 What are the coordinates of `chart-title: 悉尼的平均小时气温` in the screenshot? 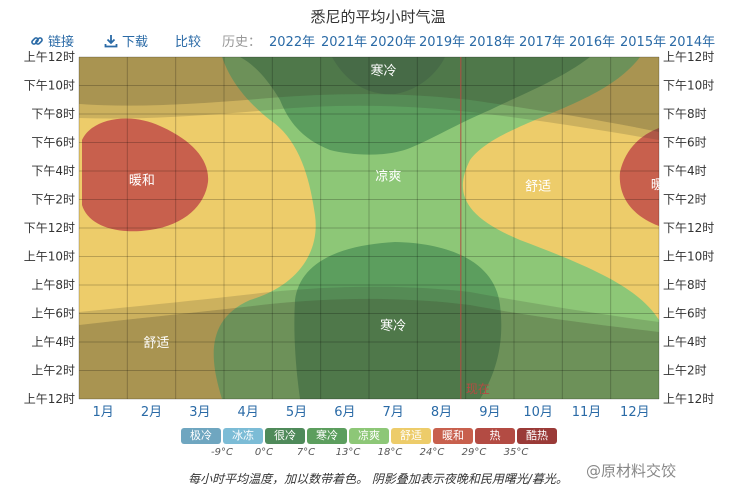 It's located at (378, 17).